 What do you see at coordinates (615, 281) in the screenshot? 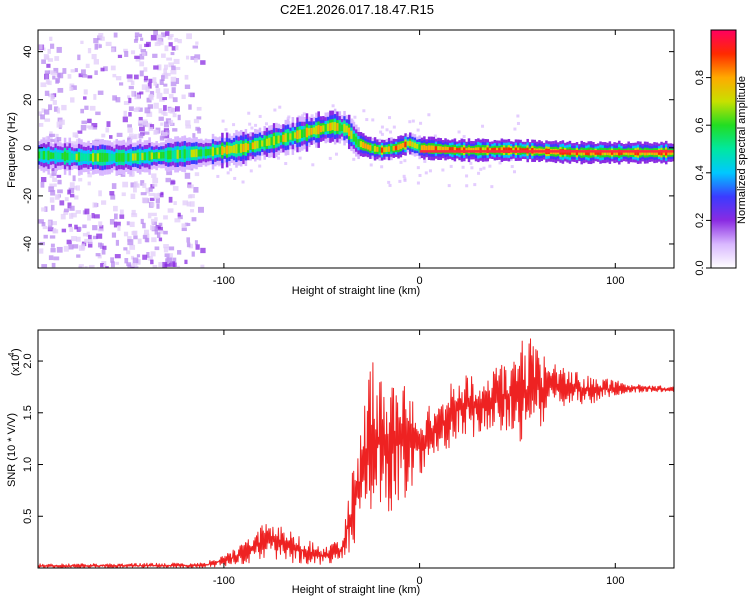
I see `spectrogram-x-tick-label: 100` at bounding box center [615, 281].